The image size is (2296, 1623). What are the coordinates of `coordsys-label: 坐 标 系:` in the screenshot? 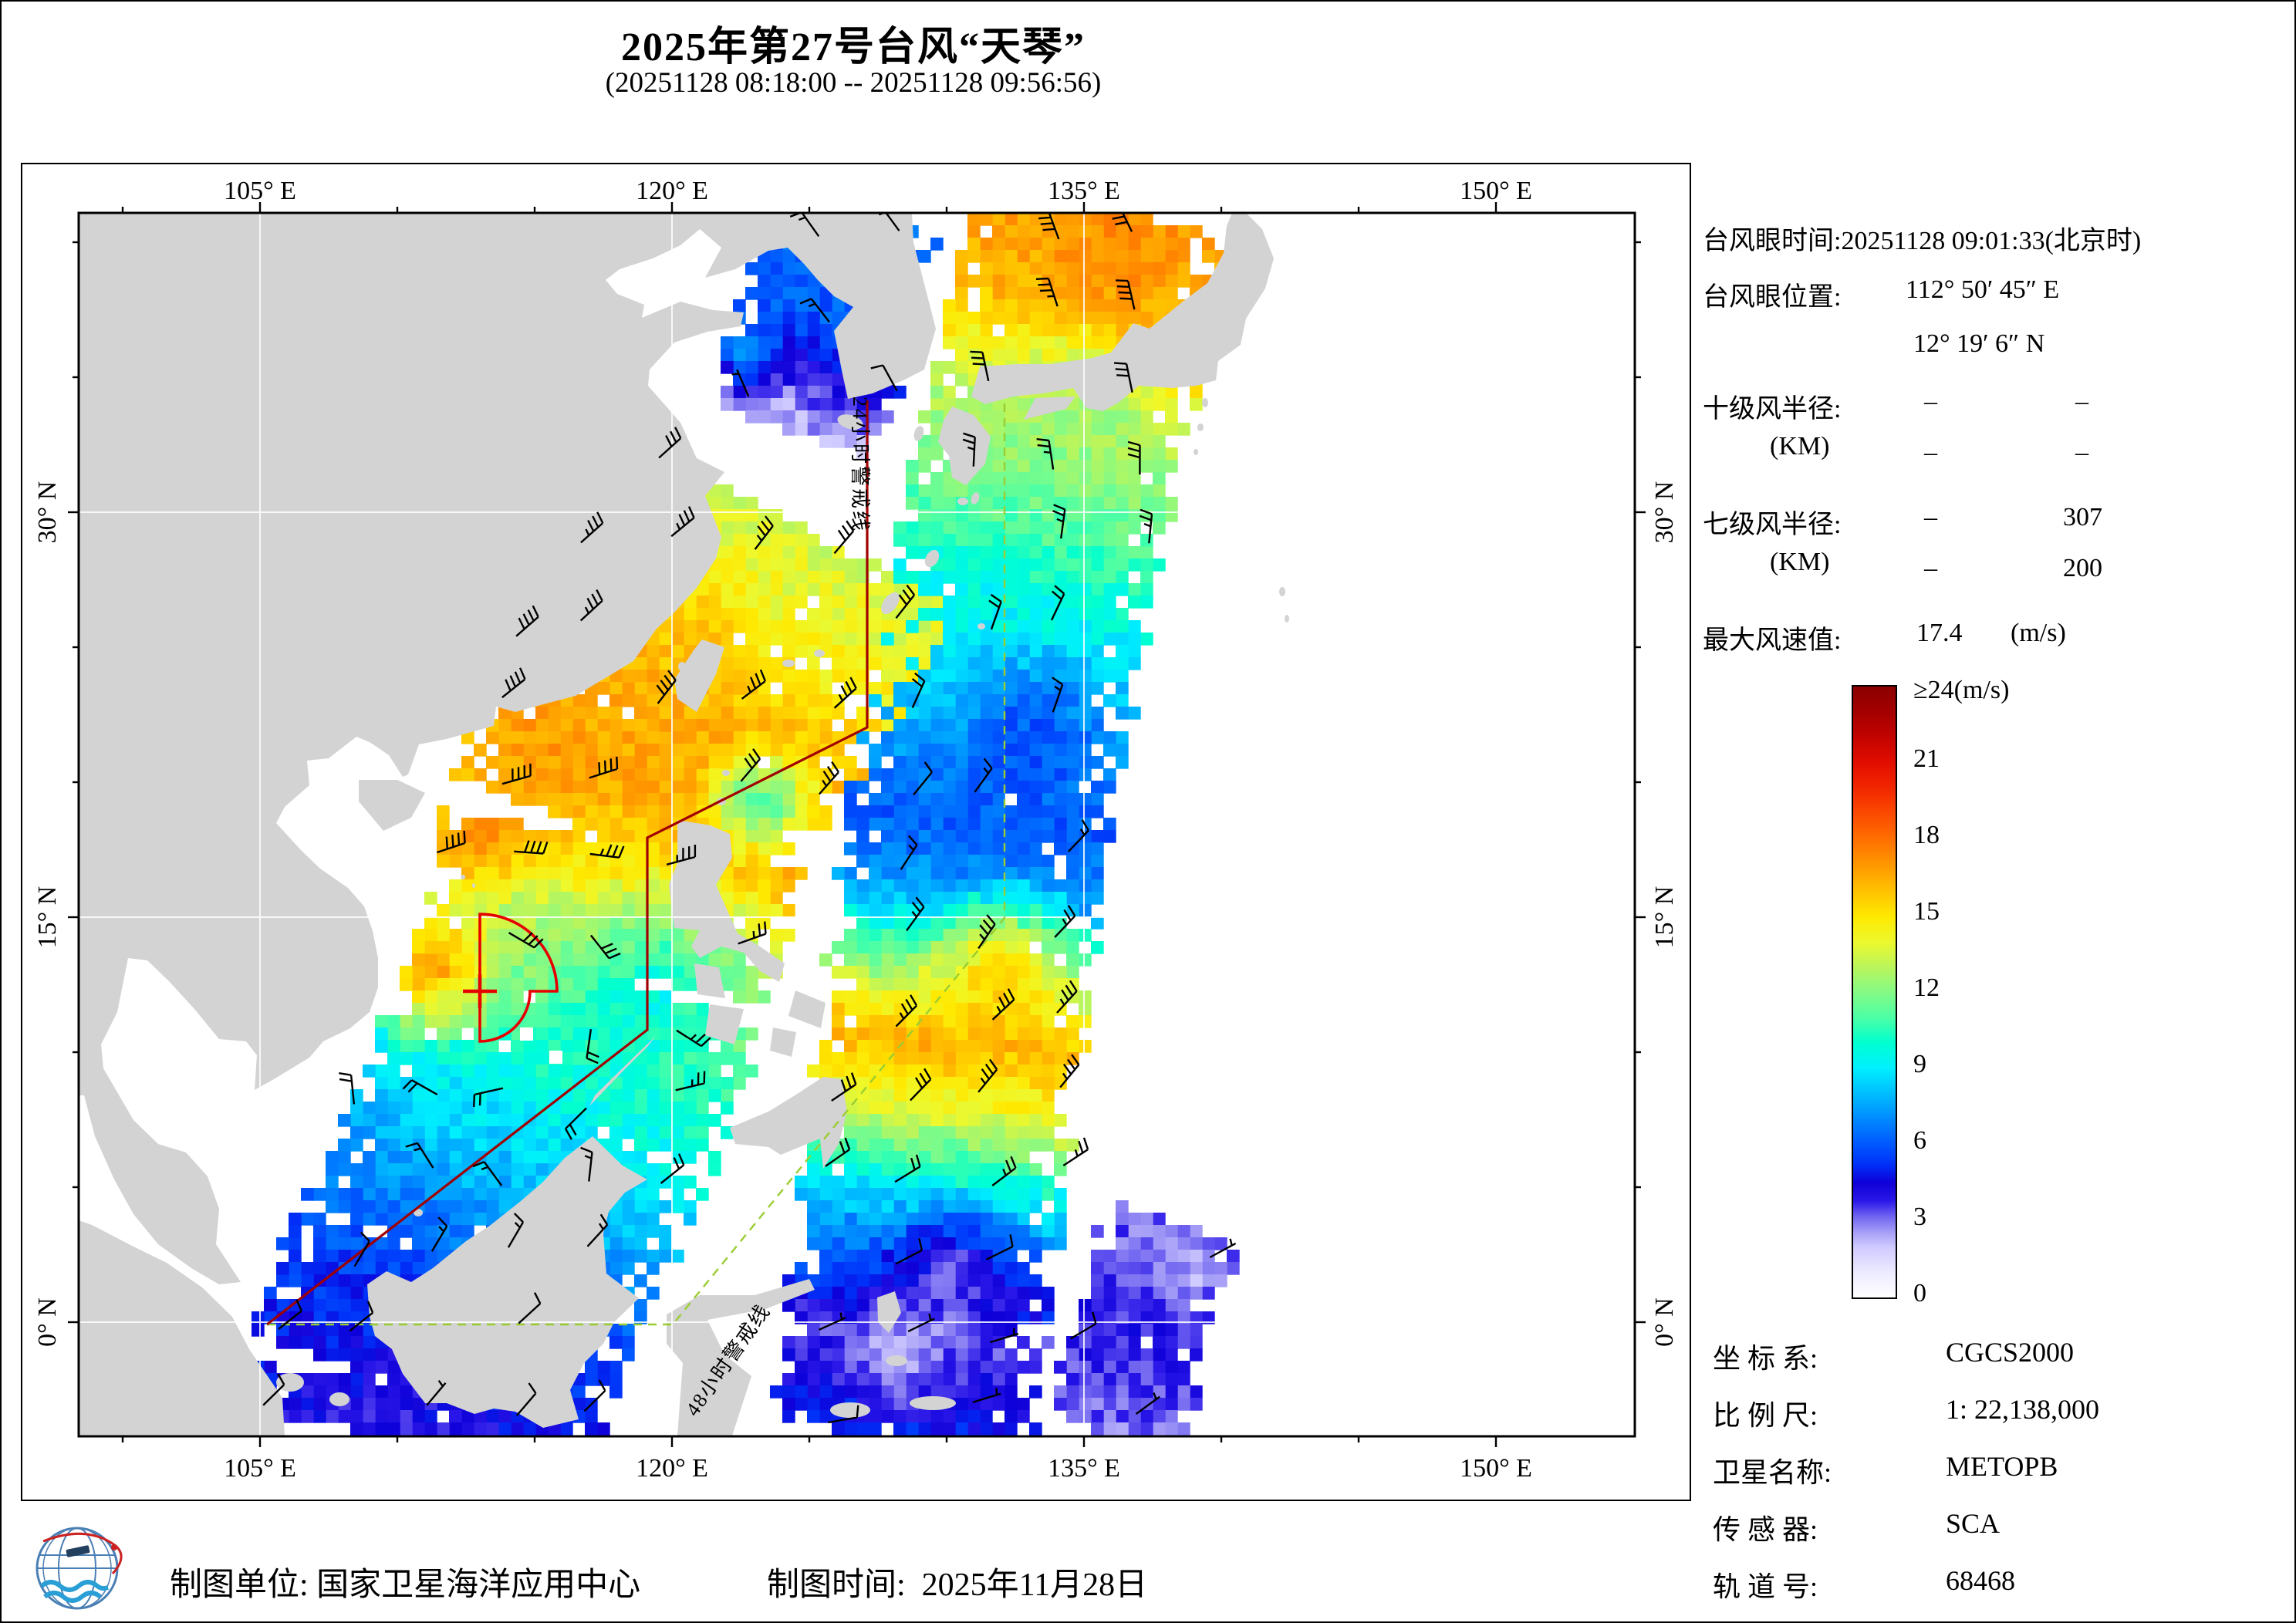 It's located at (1765, 1358).